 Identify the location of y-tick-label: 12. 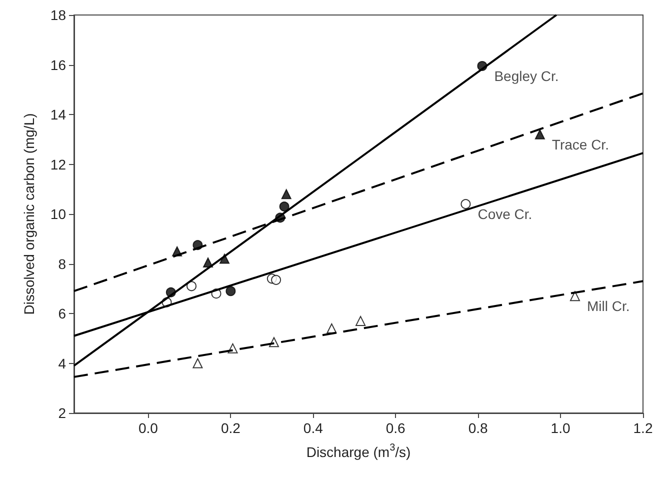
(58, 164).